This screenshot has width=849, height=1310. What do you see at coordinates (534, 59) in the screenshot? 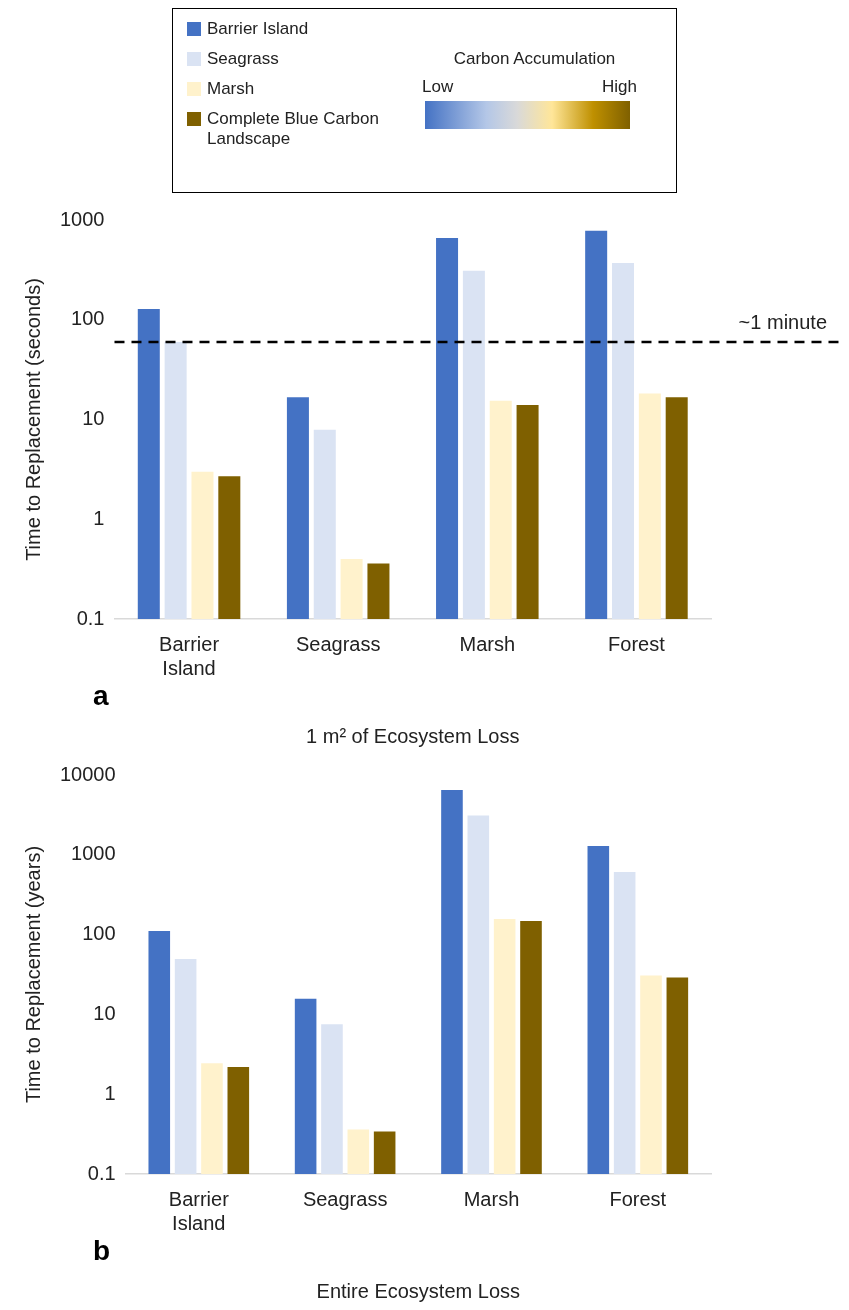
I see `text: Carbon Accumulation` at bounding box center [534, 59].